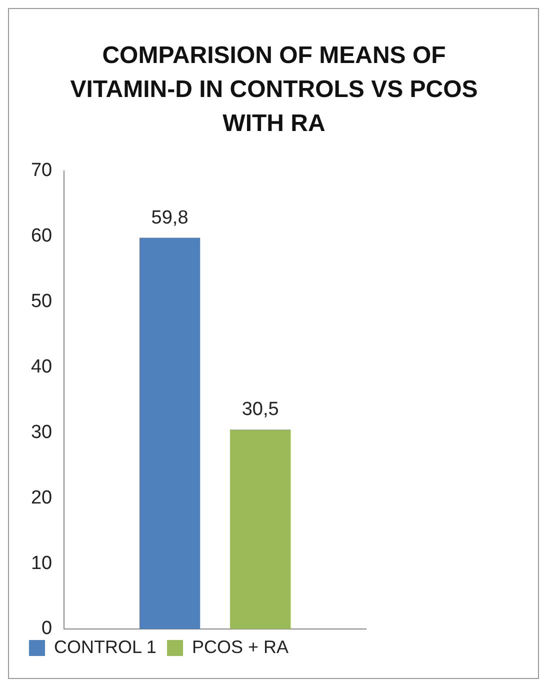 The image size is (547, 687). I want to click on y-tick-label: 50, so click(41, 301).